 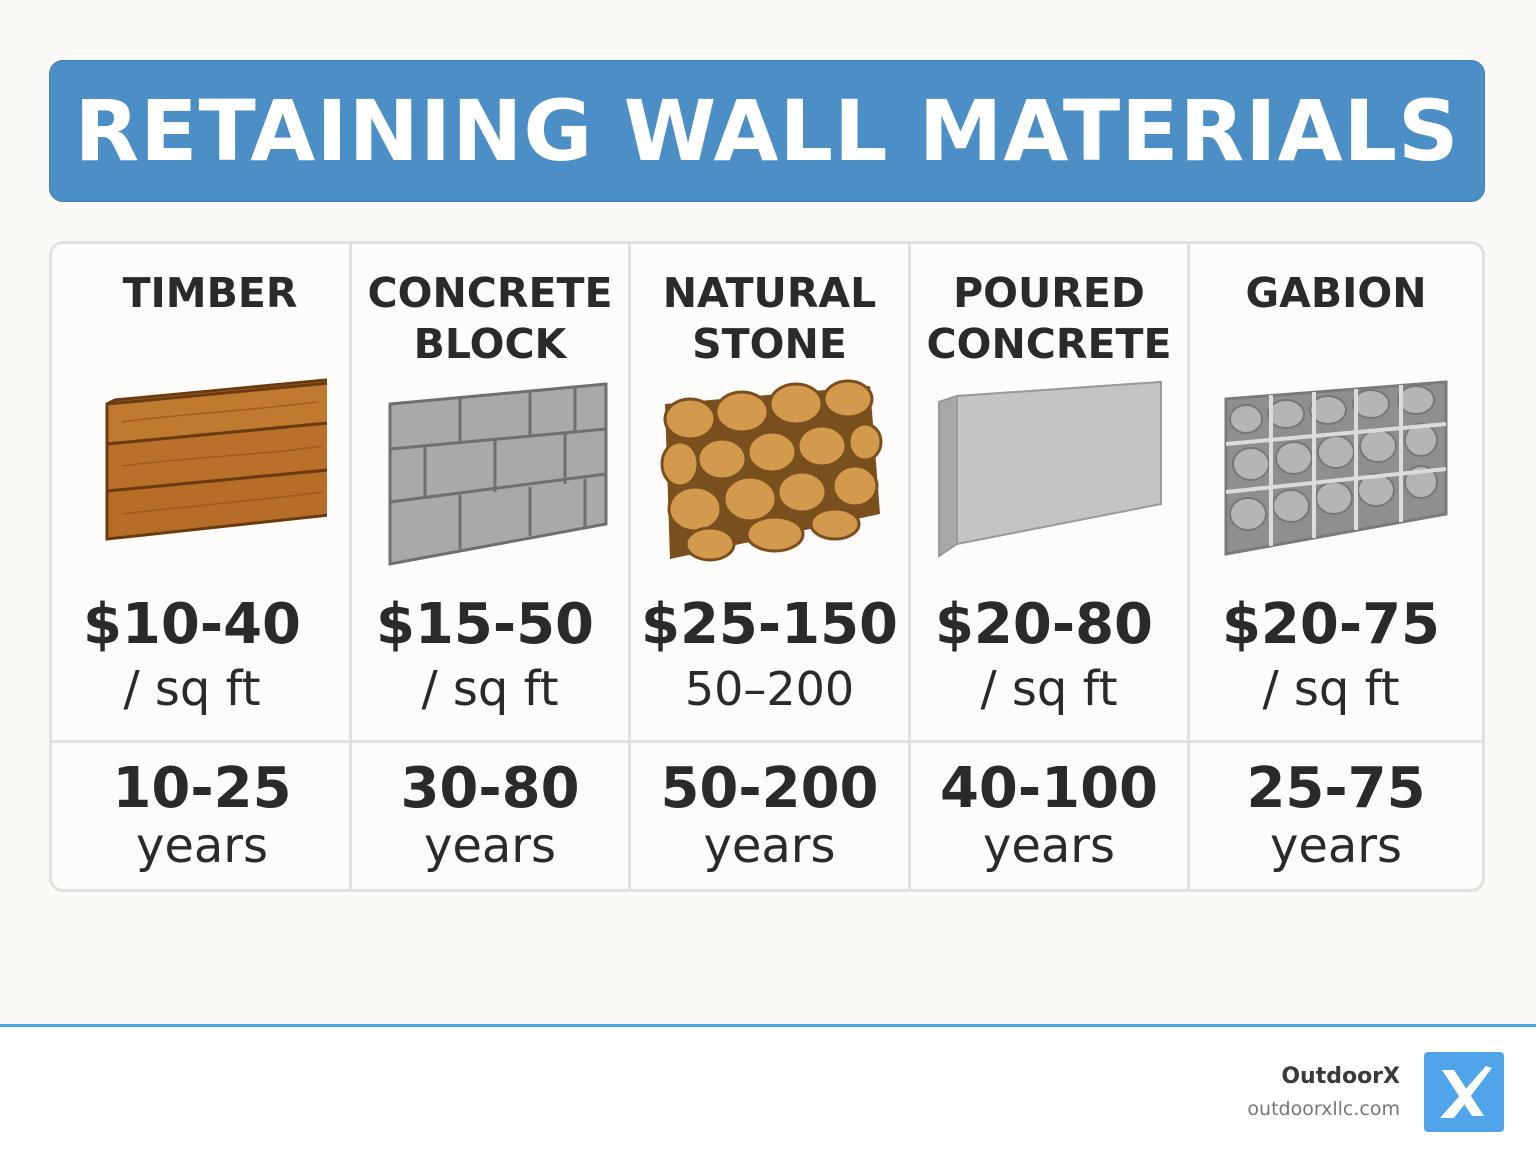 What do you see at coordinates (1323, 1109) in the screenshot?
I see `website-link: outdoorxllc.com` at bounding box center [1323, 1109].